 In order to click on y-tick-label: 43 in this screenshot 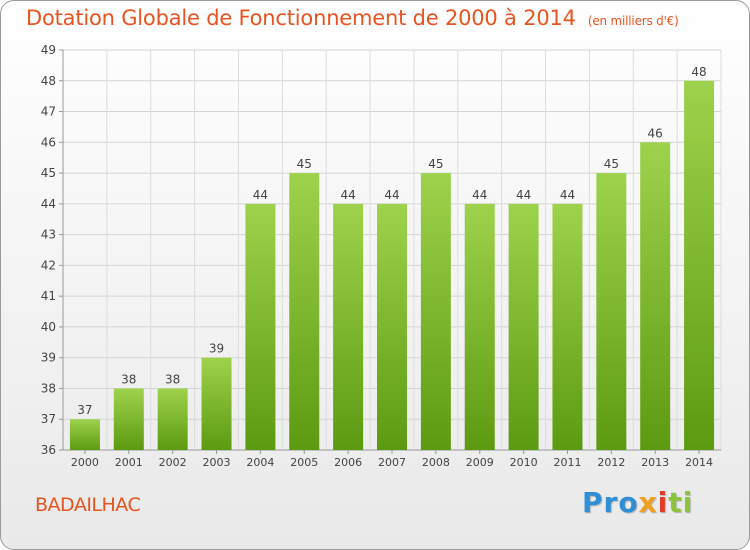, I will do `click(48, 235)`.